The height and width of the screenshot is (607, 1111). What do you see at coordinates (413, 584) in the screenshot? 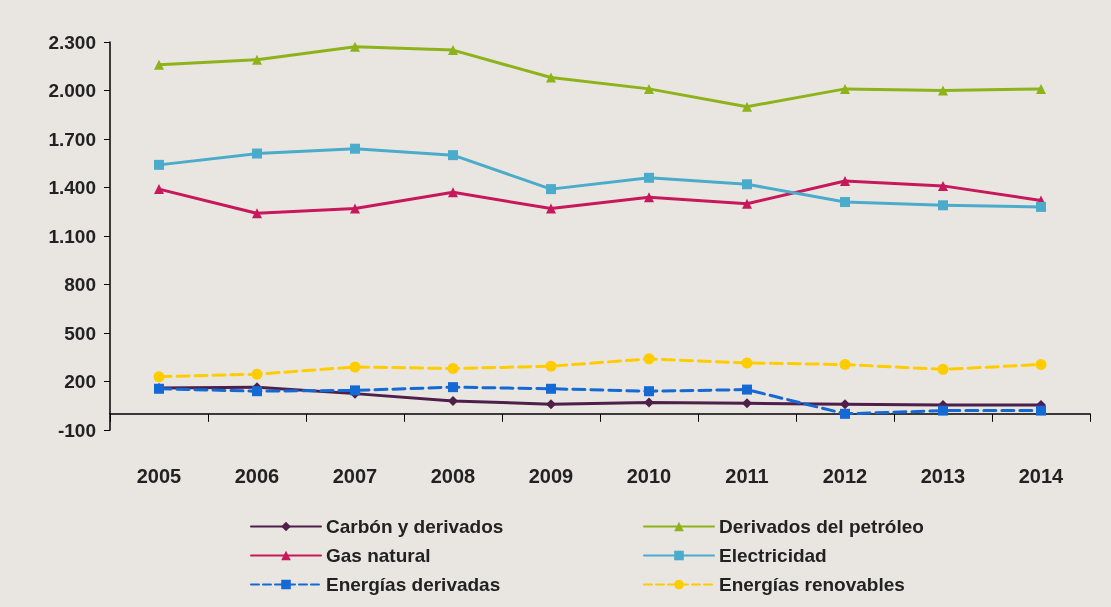
I see `legend-label: Energías derivadas` at bounding box center [413, 584].